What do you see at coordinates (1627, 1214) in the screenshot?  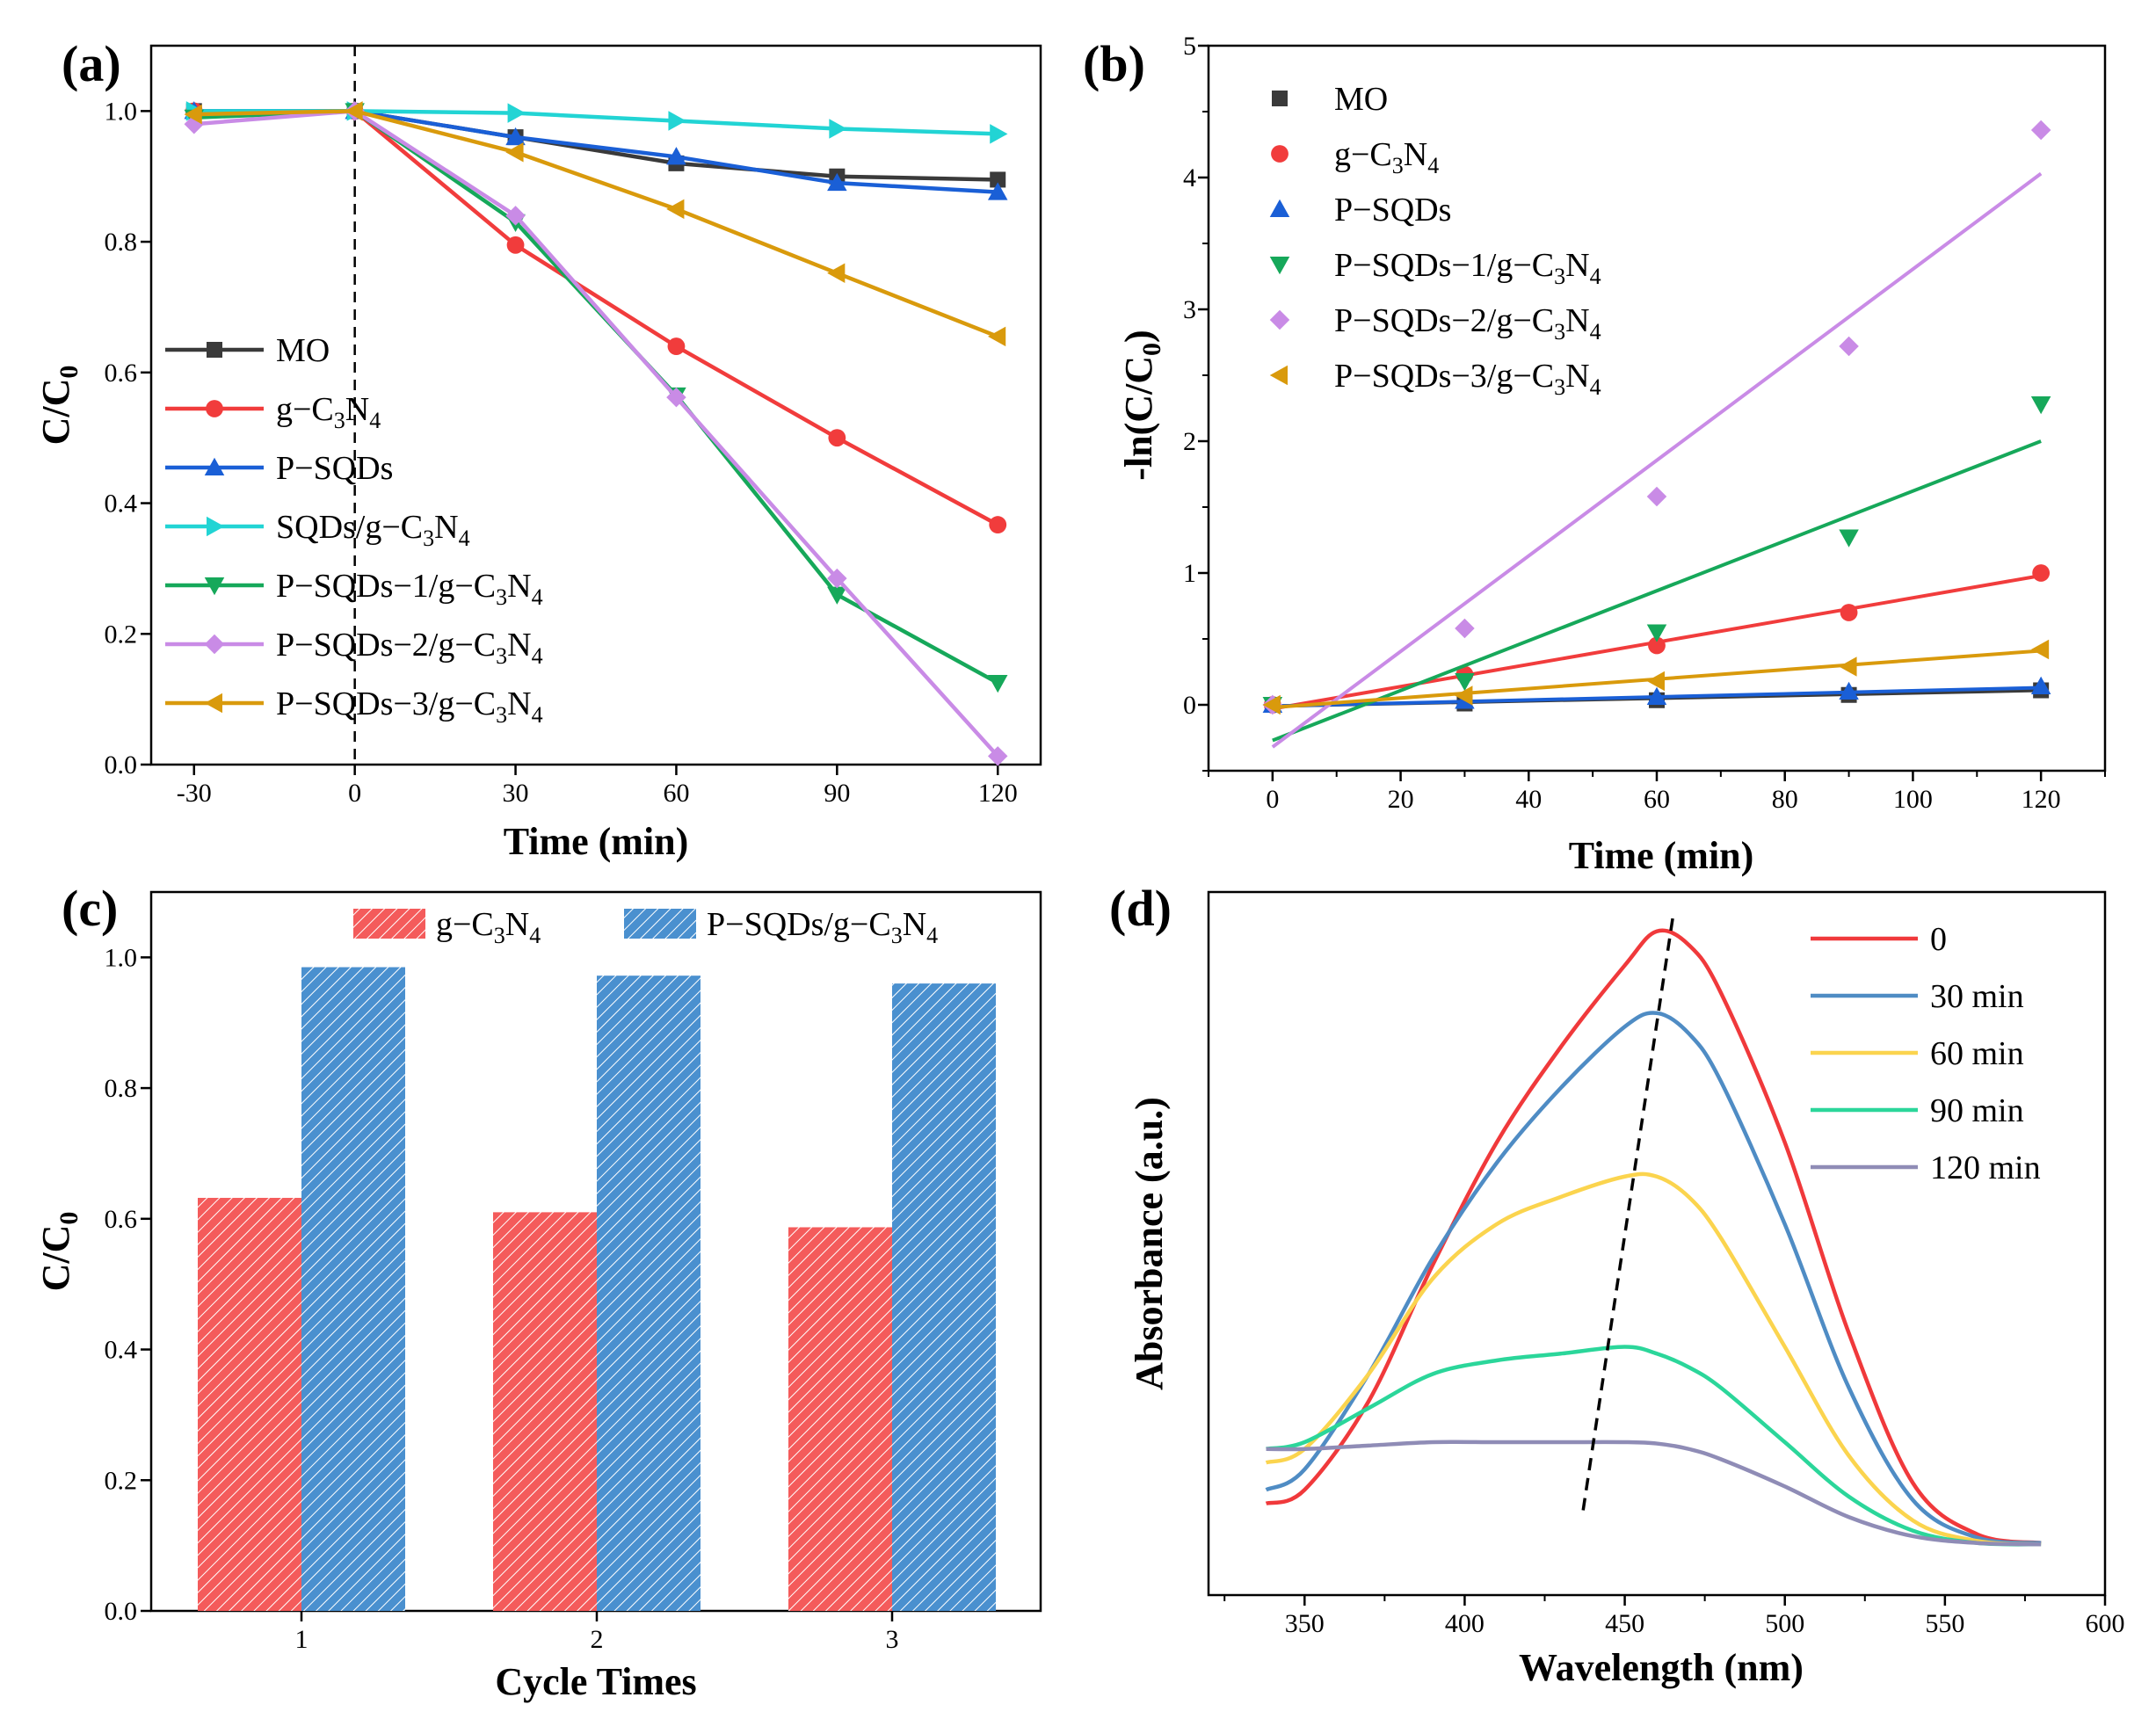 I see `peak-shift-dashed-line` at bounding box center [1627, 1214].